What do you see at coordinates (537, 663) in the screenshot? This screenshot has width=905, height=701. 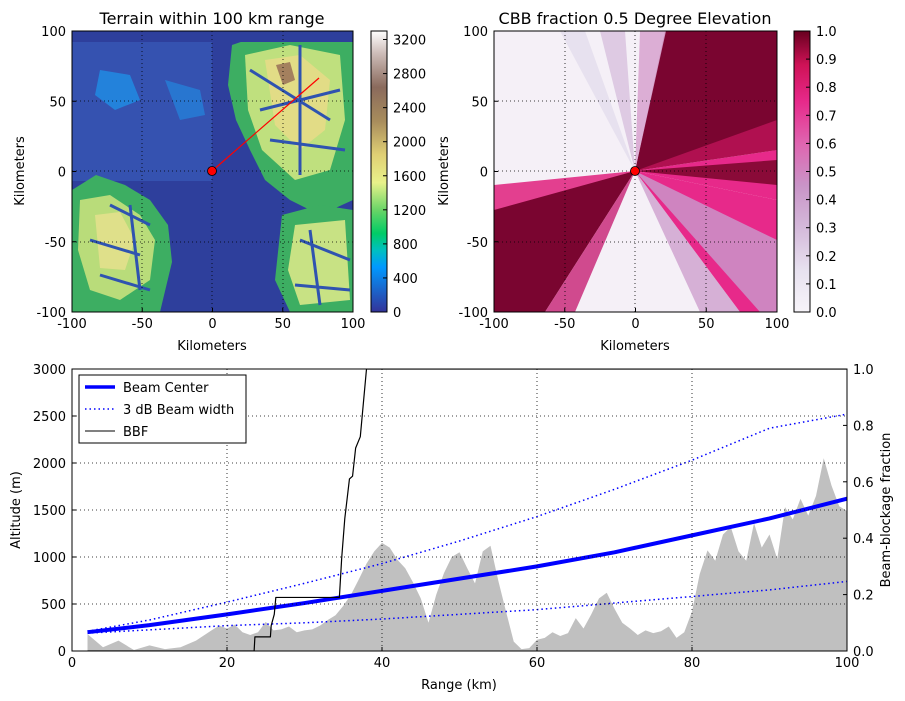 I see `x-tick-label: 60` at bounding box center [537, 663].